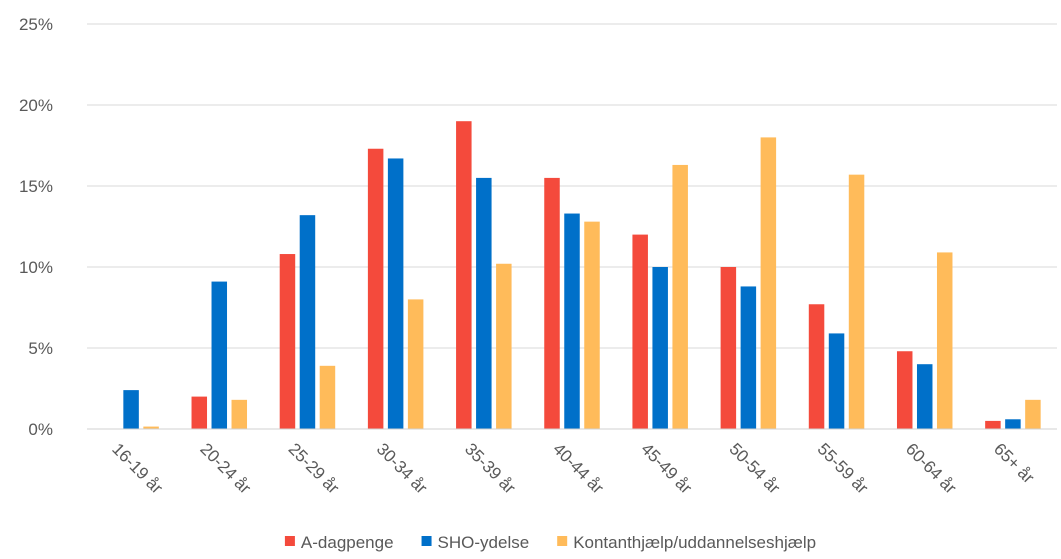 The image size is (1061, 559). Describe the element at coordinates (36, 227) in the screenshot. I see `y-axis-ticks: 0% 5% 10% 15% 20% 25%` at that location.